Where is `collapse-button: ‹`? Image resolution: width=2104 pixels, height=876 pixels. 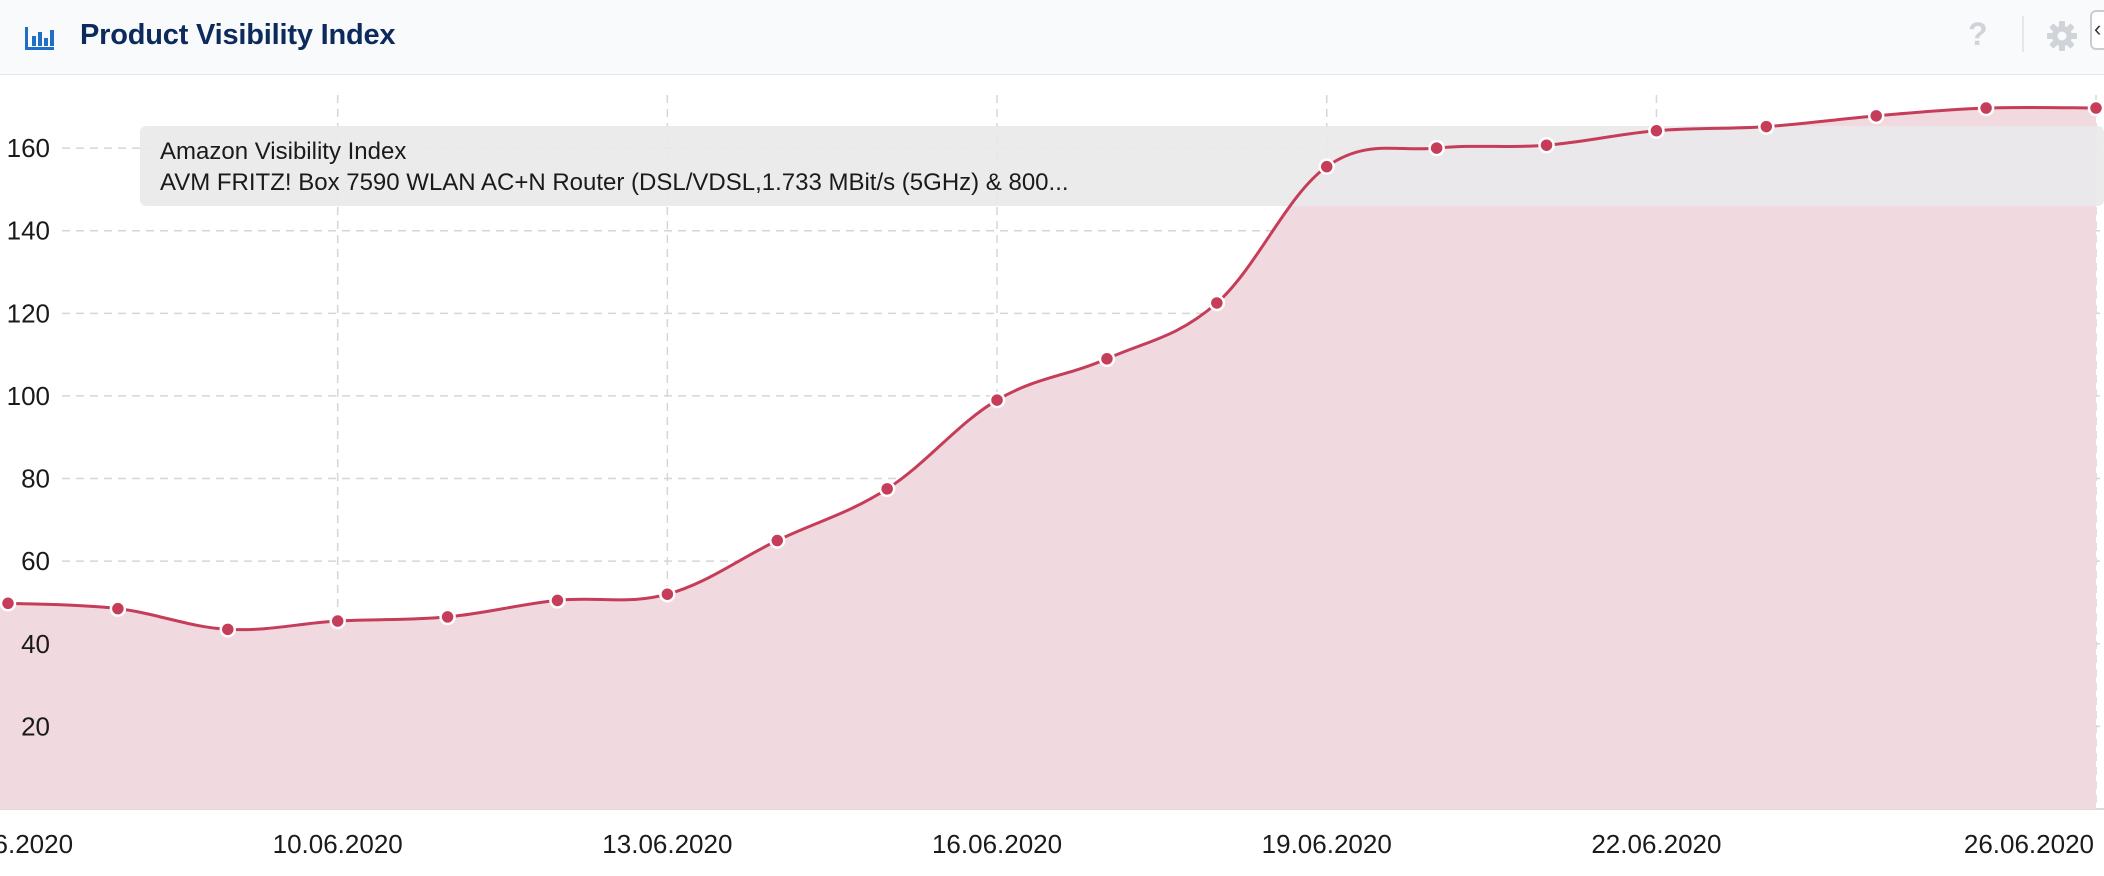
collapse-button: ‹ is located at coordinates (2097, 30).